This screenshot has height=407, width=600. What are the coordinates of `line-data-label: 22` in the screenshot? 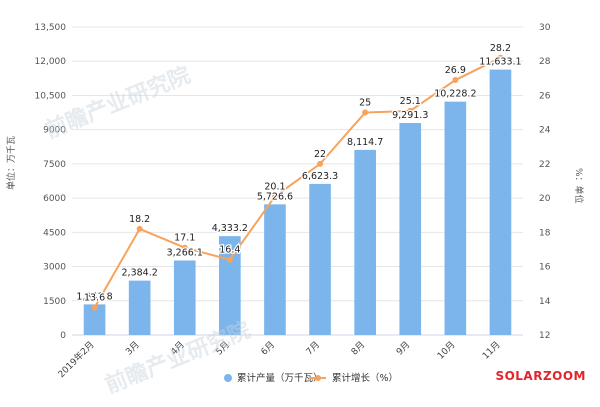 It's located at (320, 154).